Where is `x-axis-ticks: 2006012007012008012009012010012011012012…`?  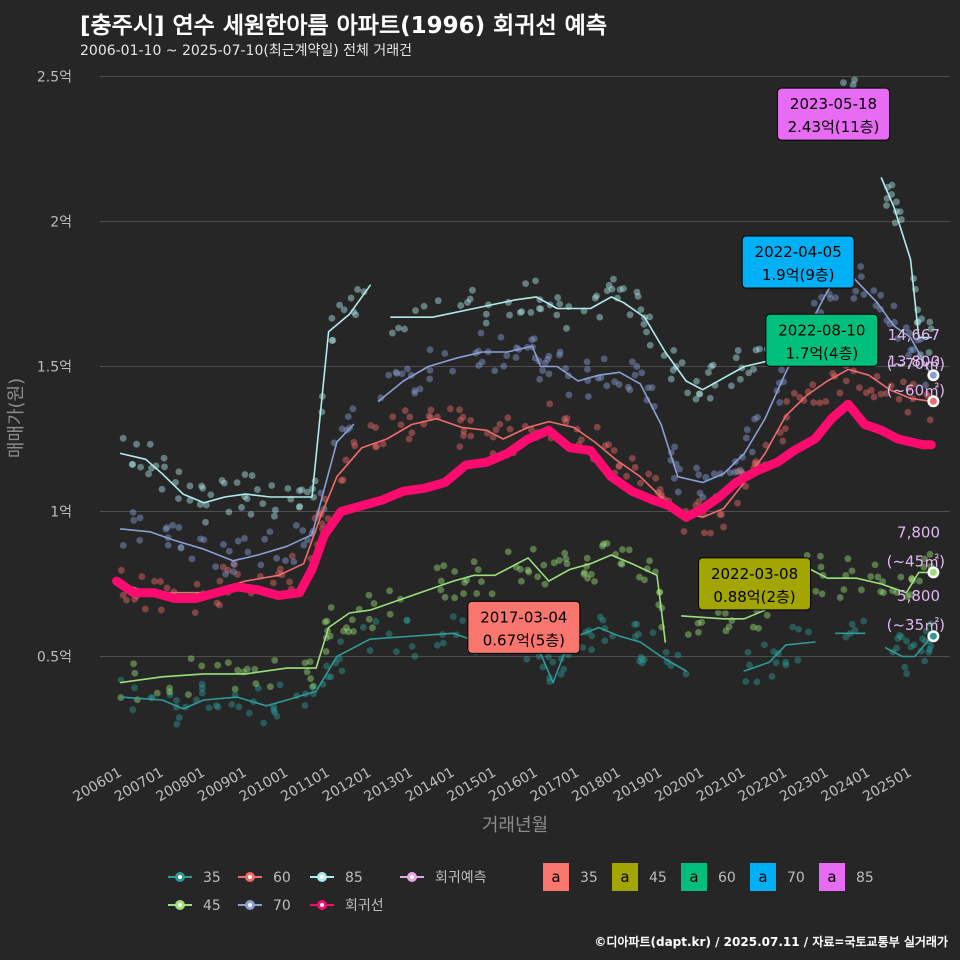 x-axis-ticks: 2006012007012008012009012010012011012012… is located at coordinates (492, 785).